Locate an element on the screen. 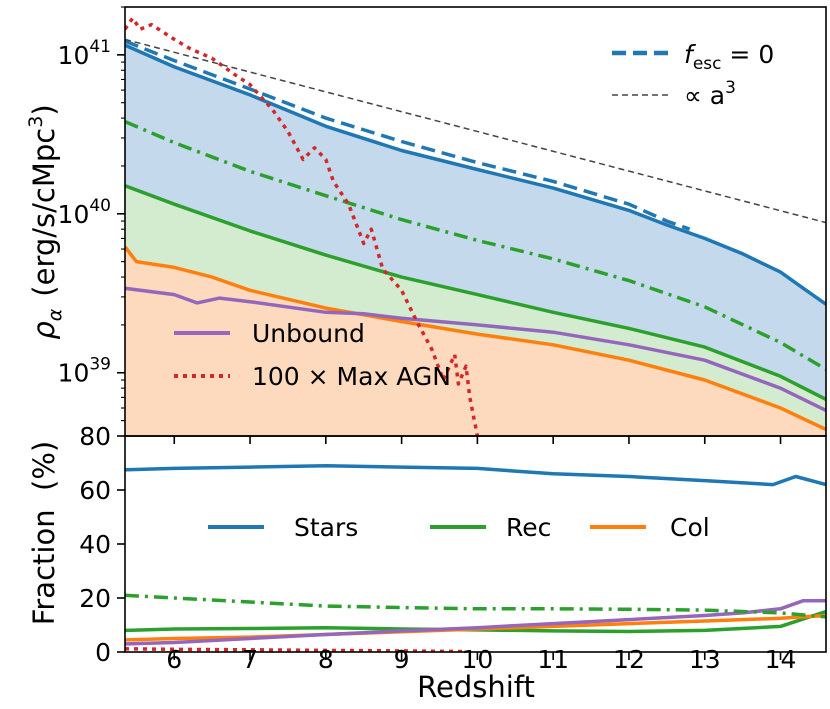 This screenshot has width=830, height=709. xtick-label-3: 9 is located at coordinates (402, 659).